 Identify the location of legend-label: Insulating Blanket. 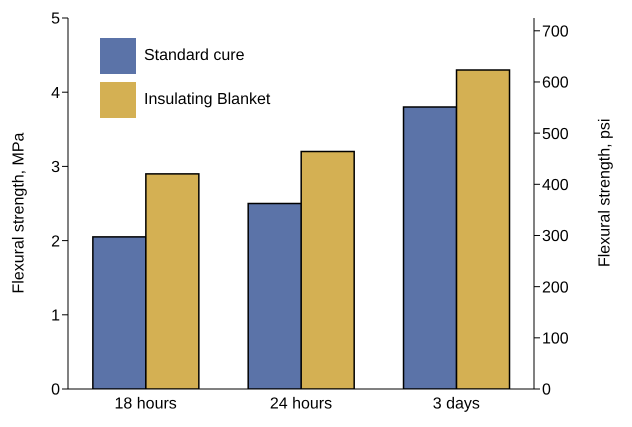
(207, 100).